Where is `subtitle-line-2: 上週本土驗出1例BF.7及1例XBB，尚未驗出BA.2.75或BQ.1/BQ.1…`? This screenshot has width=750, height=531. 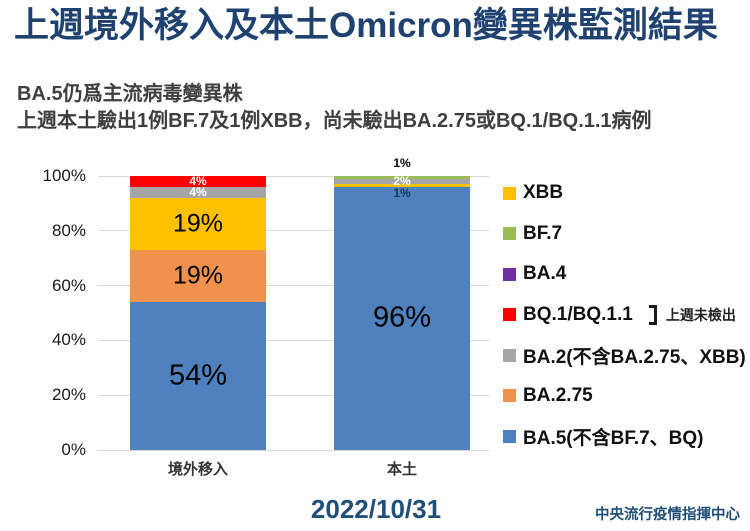 subtitle-line-2: 上週本土驗出1例BF.7及1例XBB，尚未驗出BA.2.75或BQ.1/BQ.1… is located at coordinates (334, 121).